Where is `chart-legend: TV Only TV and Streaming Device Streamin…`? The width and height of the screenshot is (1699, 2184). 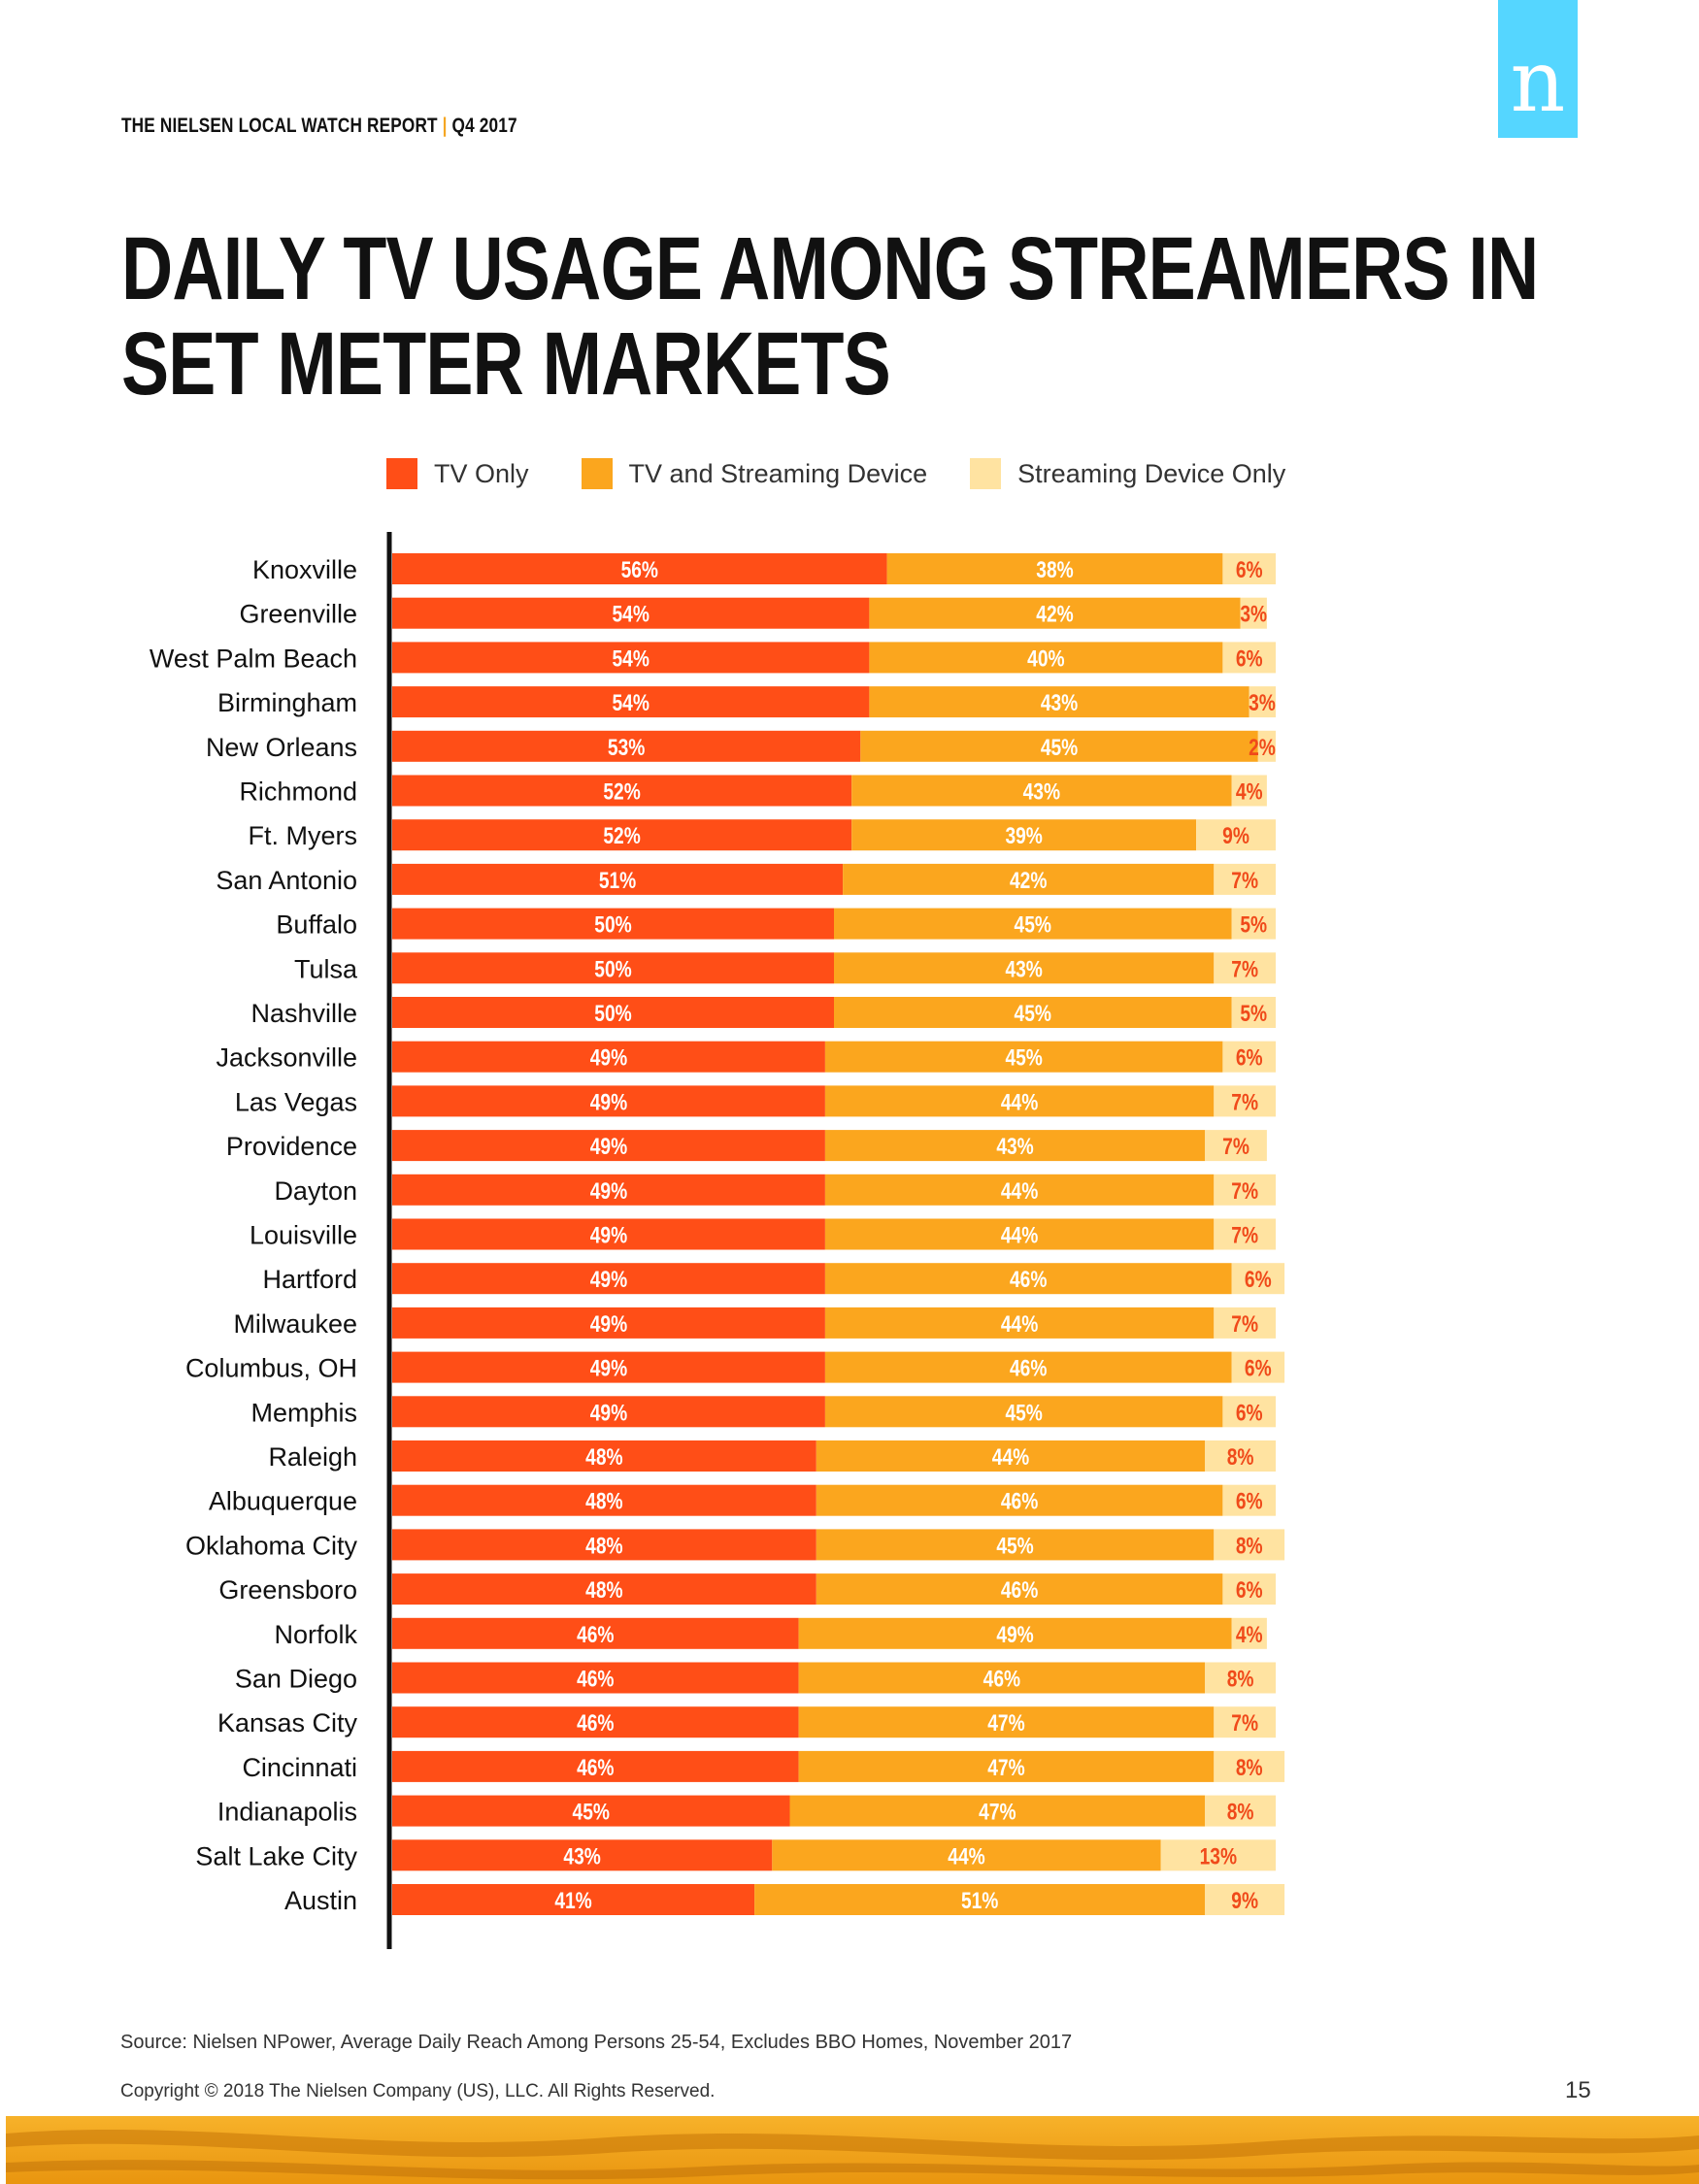 chart-legend: TV Only TV and Streaming Device Streamin… is located at coordinates (858, 473).